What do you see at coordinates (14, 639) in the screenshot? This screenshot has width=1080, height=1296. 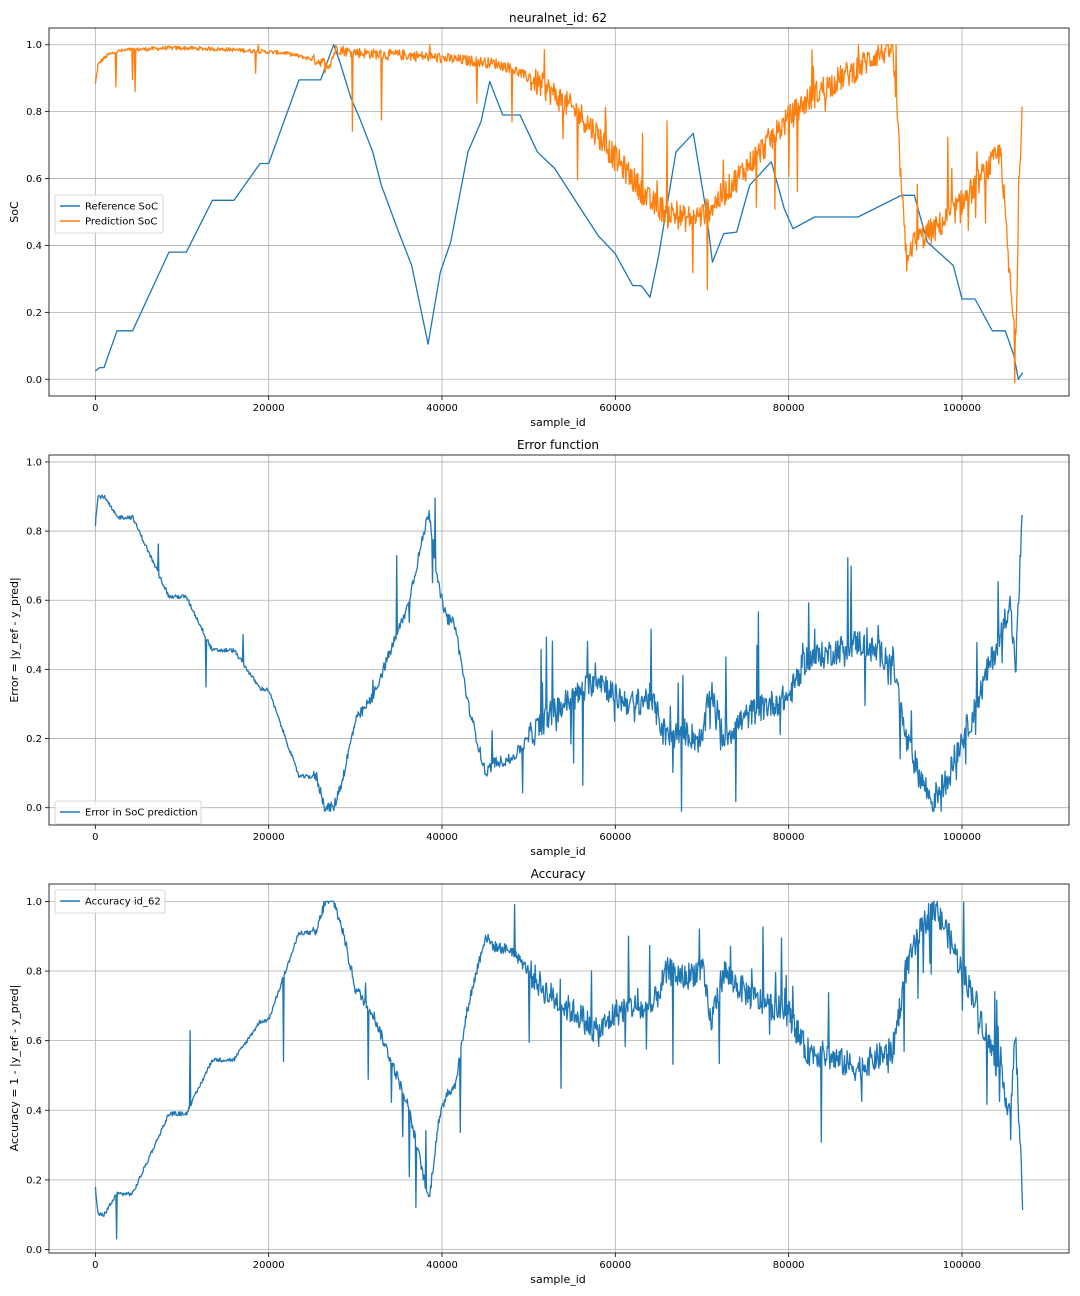 I see `y-axis-title: Error = |y_ref - y_pred|` at bounding box center [14, 639].